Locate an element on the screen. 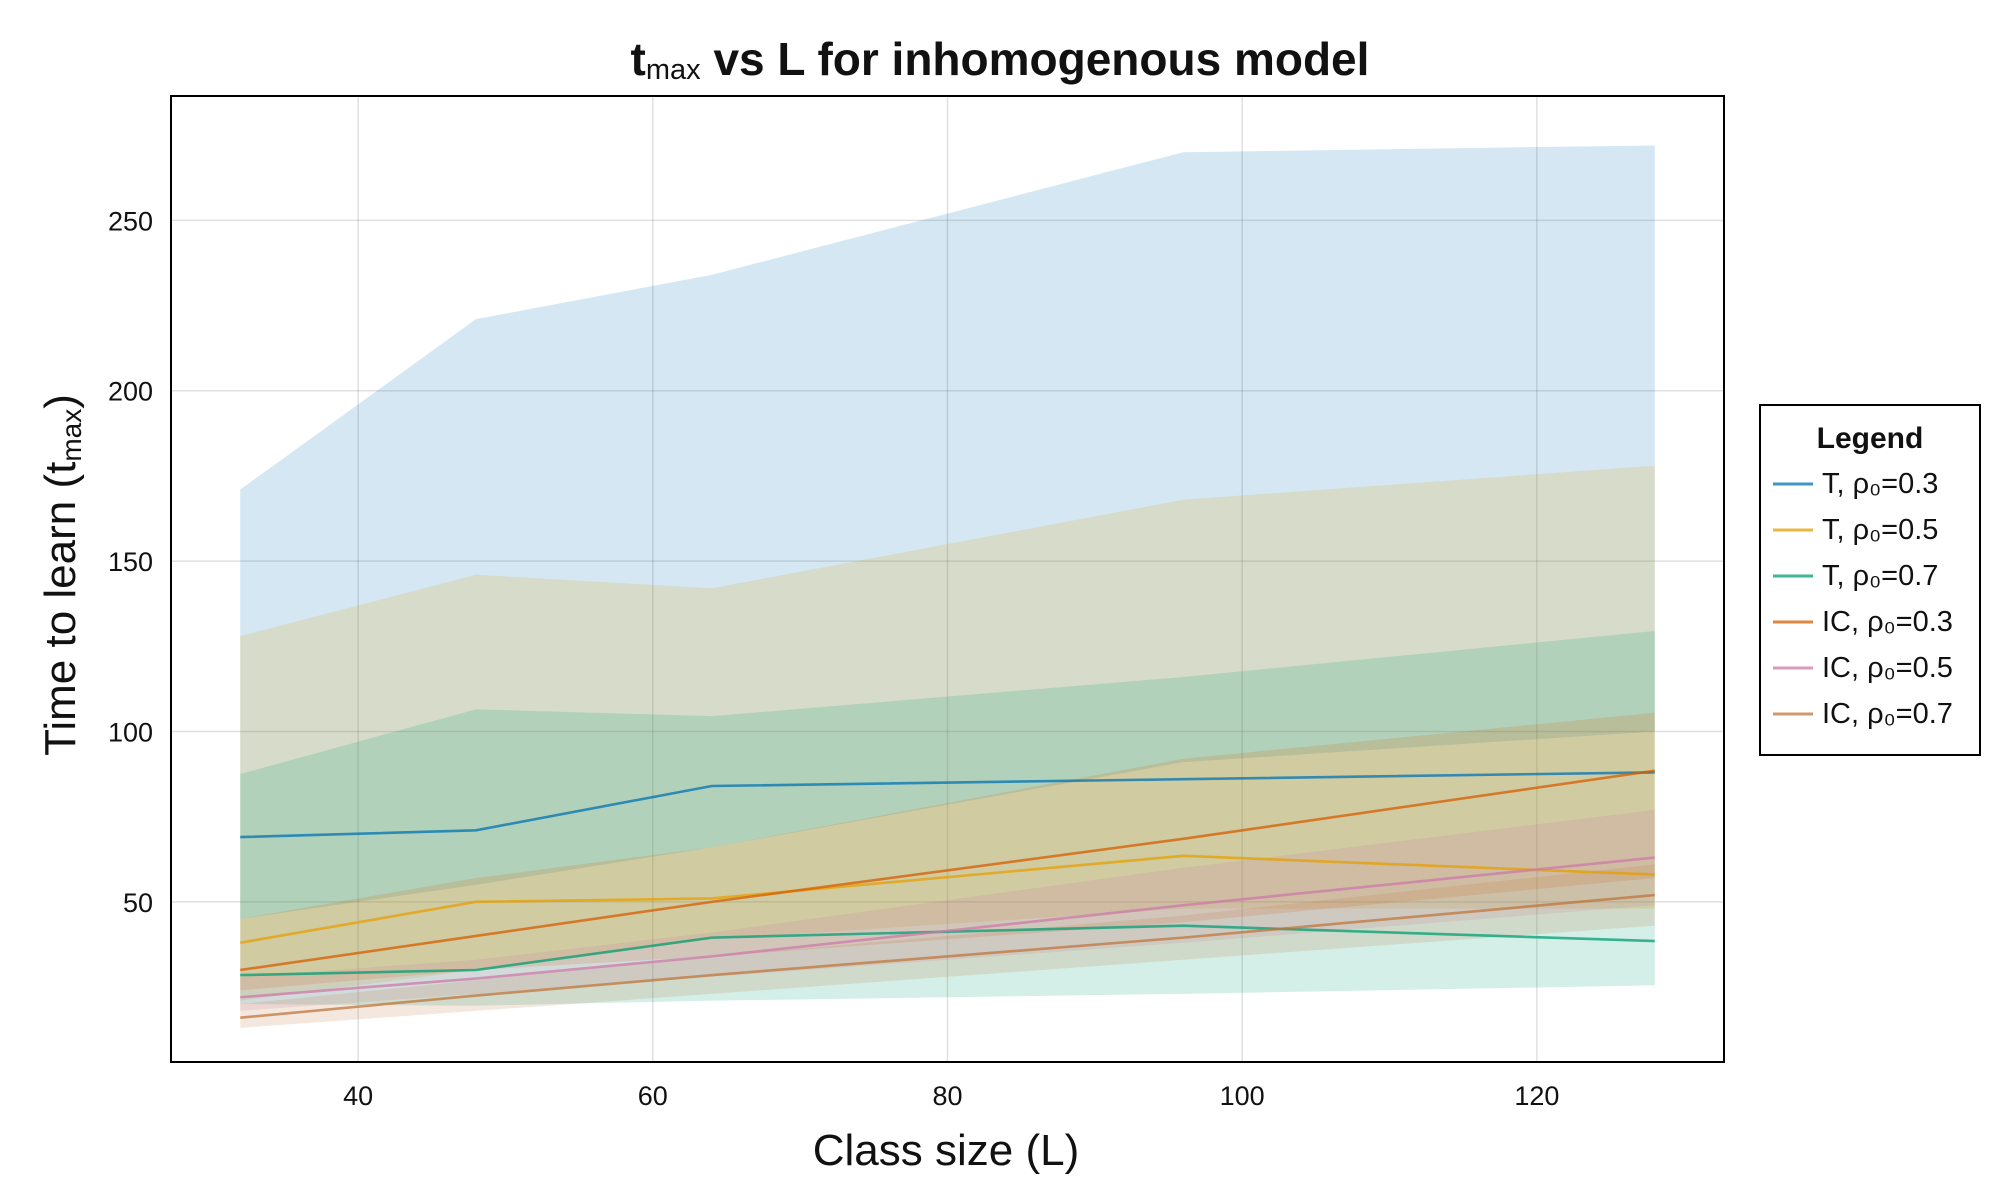 The image size is (2000, 1200). y-tick-label: 250 is located at coordinates (130, 221).